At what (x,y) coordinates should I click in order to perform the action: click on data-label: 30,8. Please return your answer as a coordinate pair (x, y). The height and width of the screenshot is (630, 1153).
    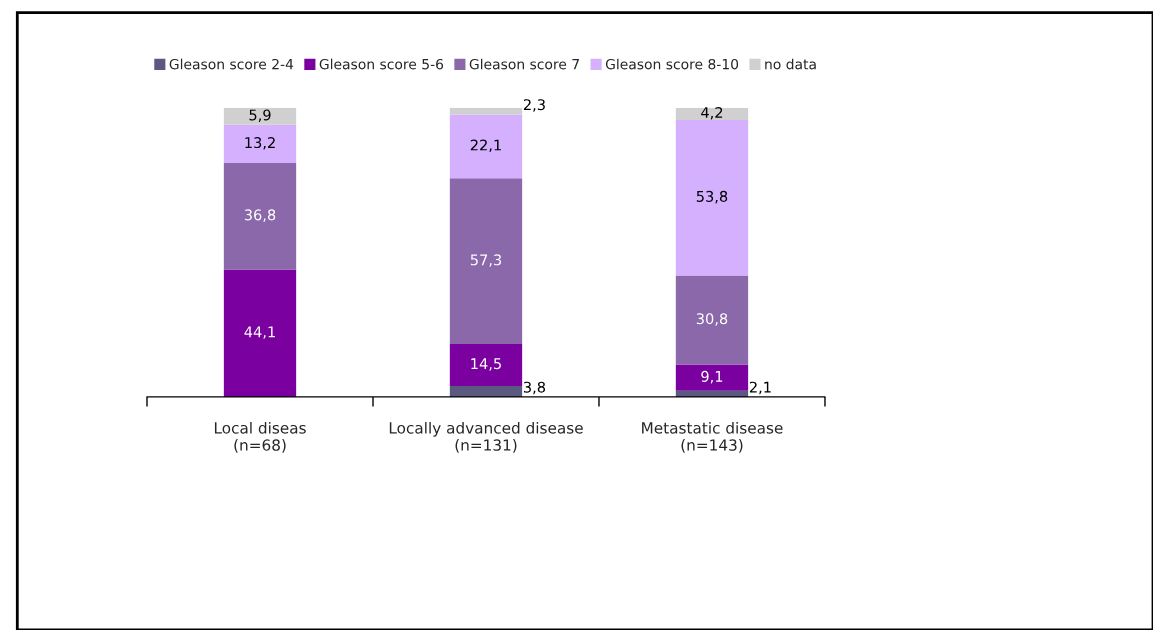
    Looking at the image, I should click on (712, 319).